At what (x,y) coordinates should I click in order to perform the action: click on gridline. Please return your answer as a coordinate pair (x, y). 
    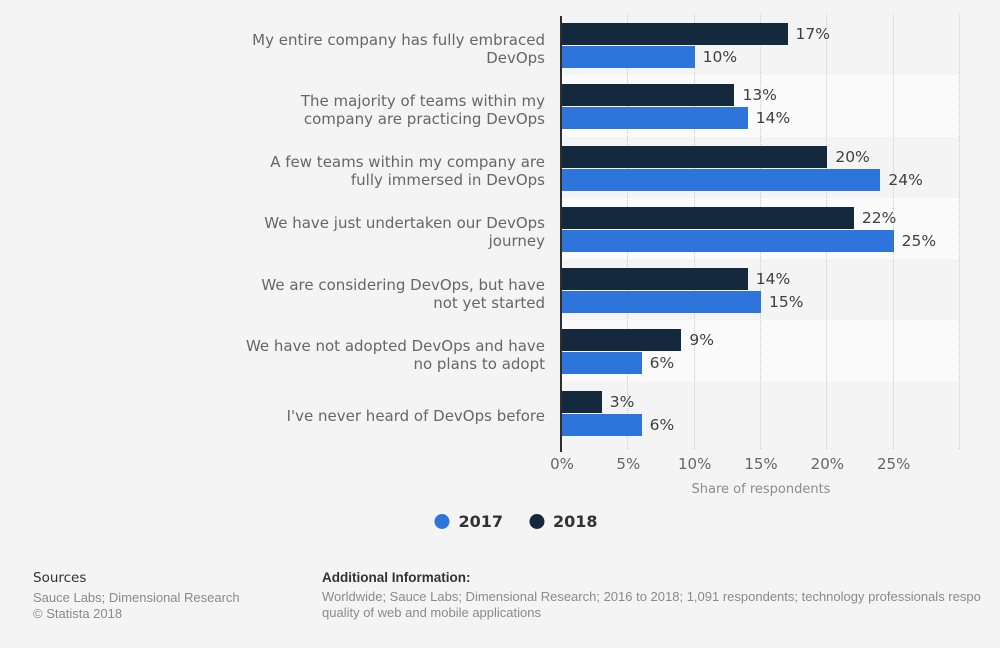
    Looking at the image, I should click on (959, 231).